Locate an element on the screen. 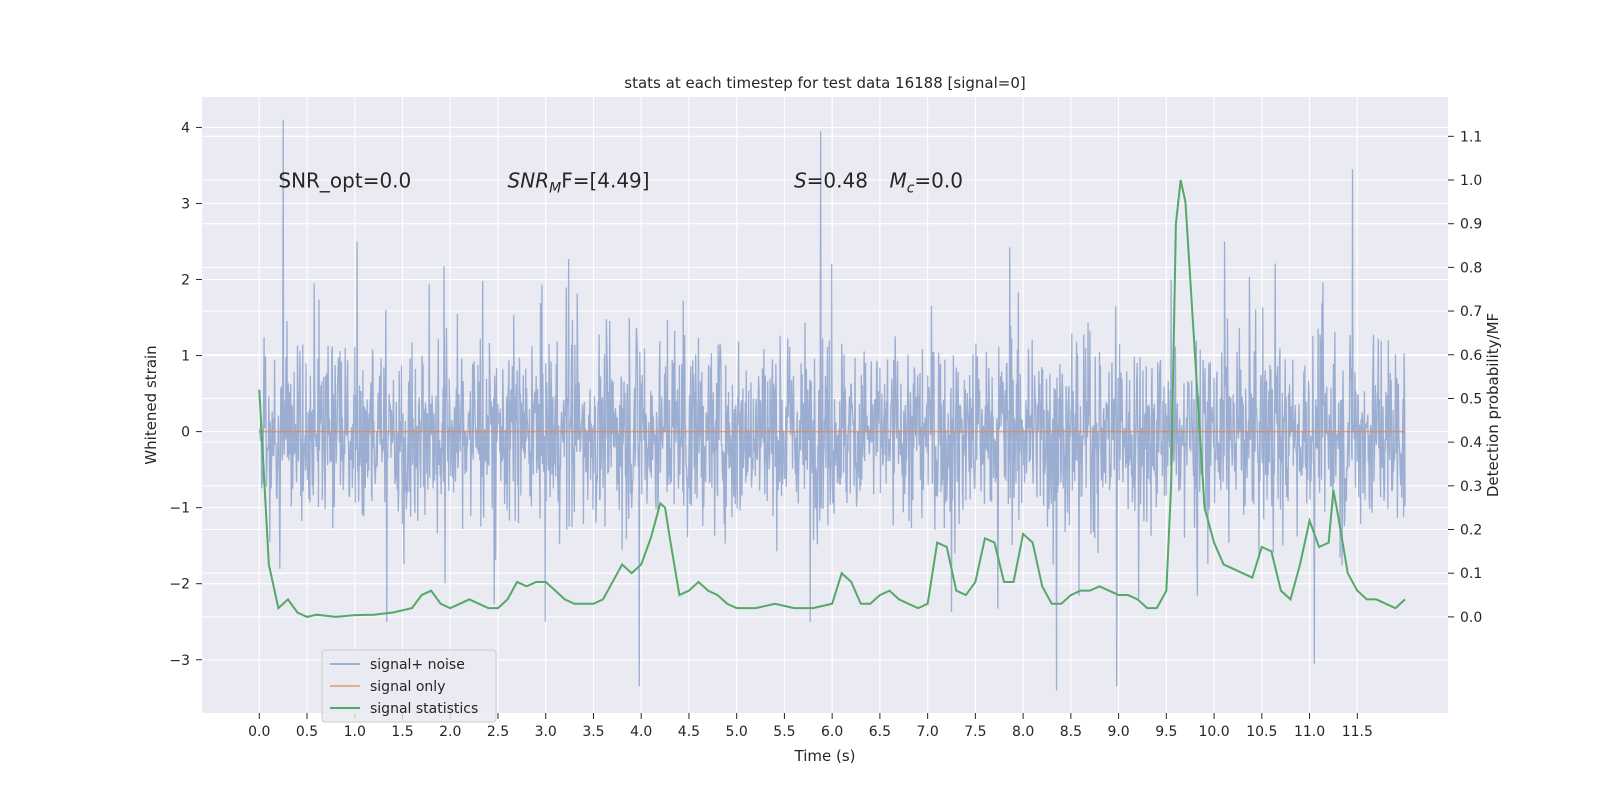  annotation-mc: Mc=0.0 is located at coordinates (926, 183).